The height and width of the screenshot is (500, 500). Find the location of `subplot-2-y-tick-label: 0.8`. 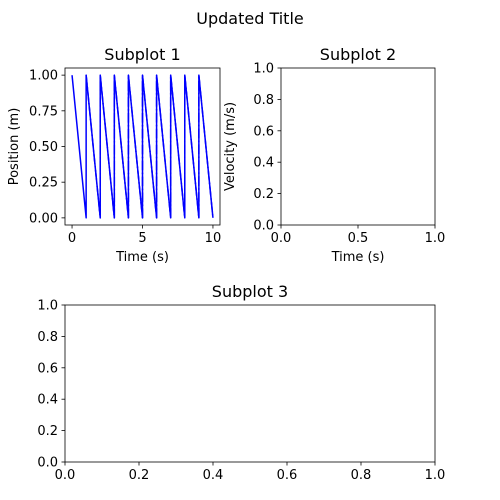

subplot-2-y-tick-label: 0.8 is located at coordinates (263, 100).